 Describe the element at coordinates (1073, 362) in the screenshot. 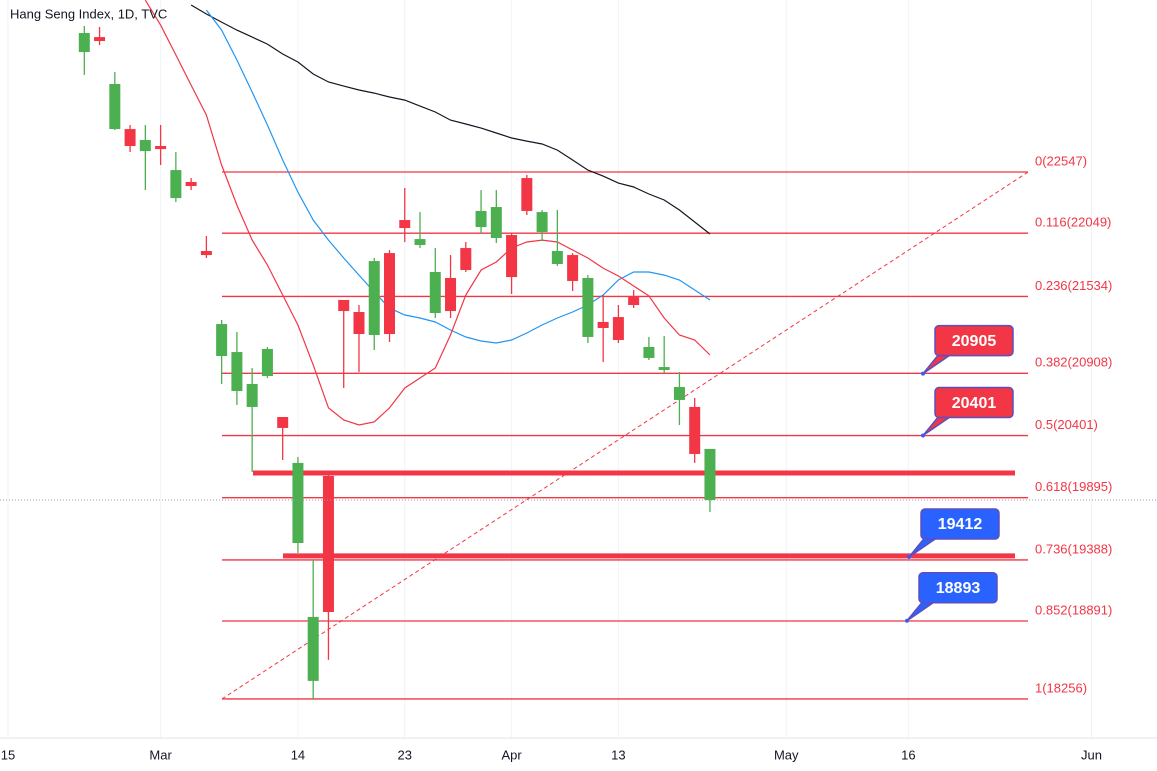

I see `fib-label: 0.382(20908)` at that location.